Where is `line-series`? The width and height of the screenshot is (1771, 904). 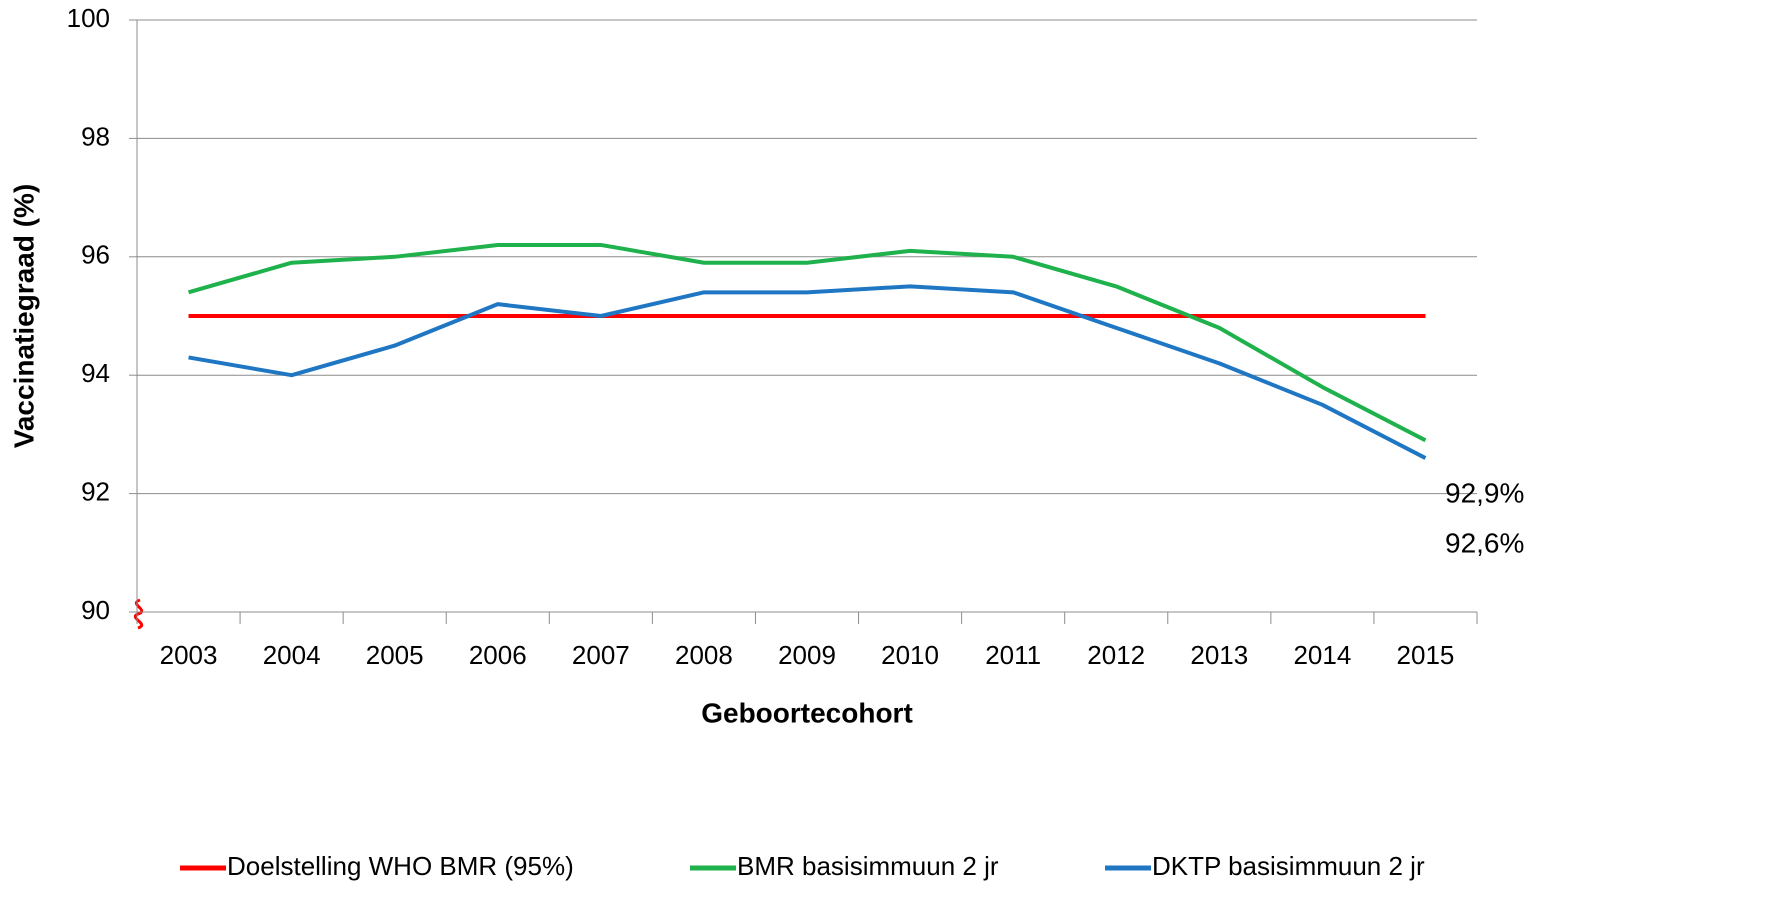 line-series is located at coordinates (807, 372).